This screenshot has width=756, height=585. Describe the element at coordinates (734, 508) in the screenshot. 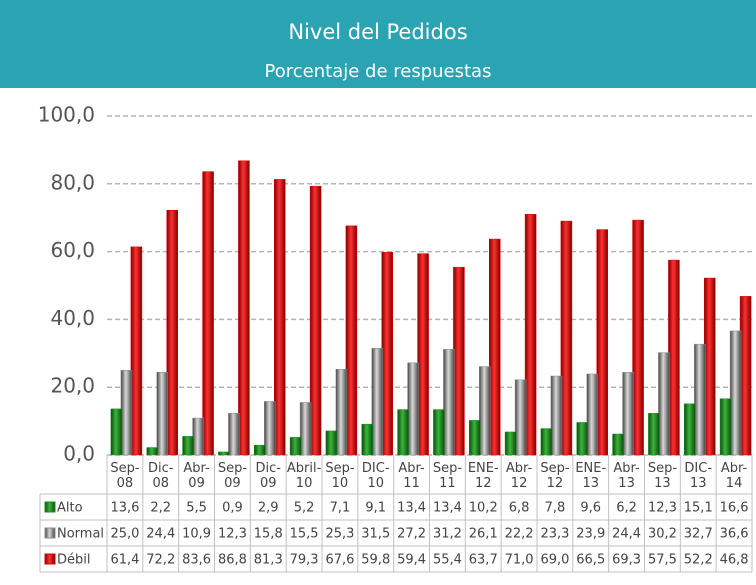

I see `table-cell: 16,6` at that location.